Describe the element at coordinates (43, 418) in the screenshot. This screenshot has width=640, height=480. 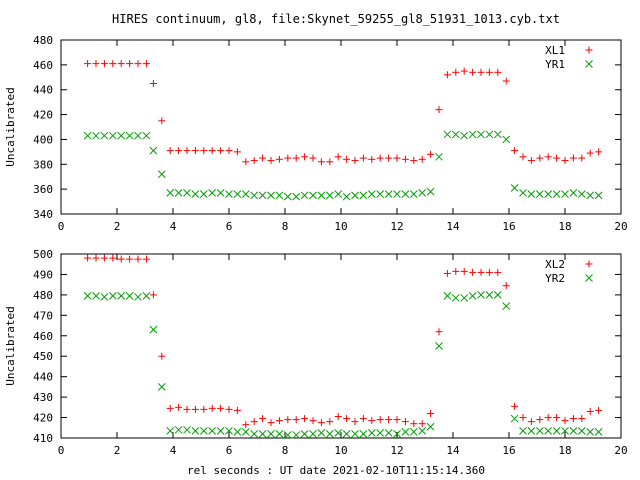
I see `y-tick-label: 420` at that location.